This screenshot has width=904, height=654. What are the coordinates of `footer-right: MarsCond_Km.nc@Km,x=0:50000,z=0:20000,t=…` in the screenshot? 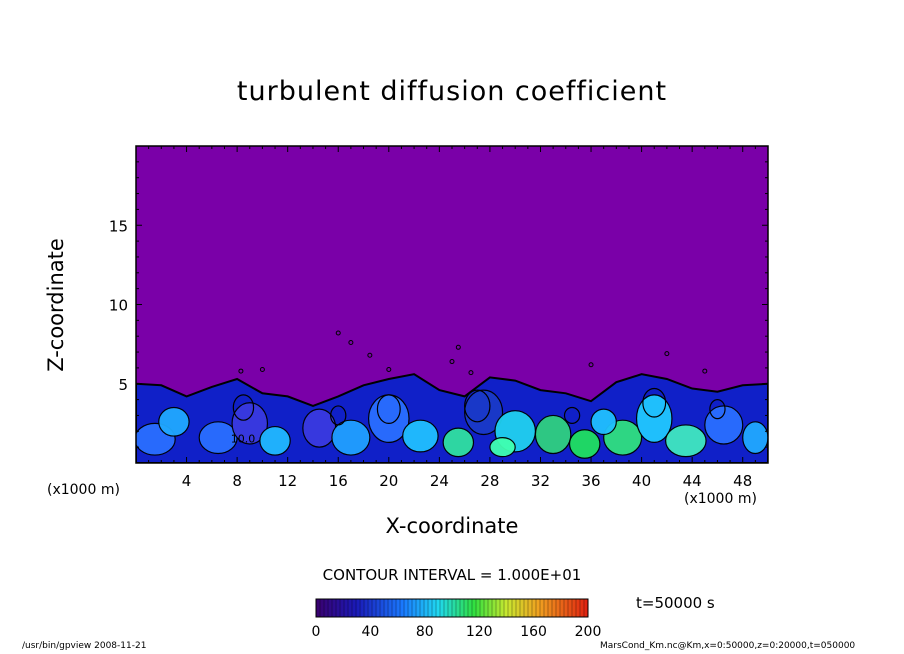 It's located at (728, 646).